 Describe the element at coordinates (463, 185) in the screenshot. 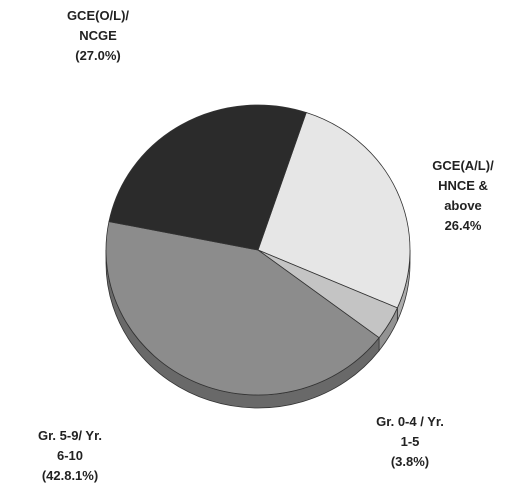

I see `slice-label: GCE(A/L)/HNCE & above` at that location.